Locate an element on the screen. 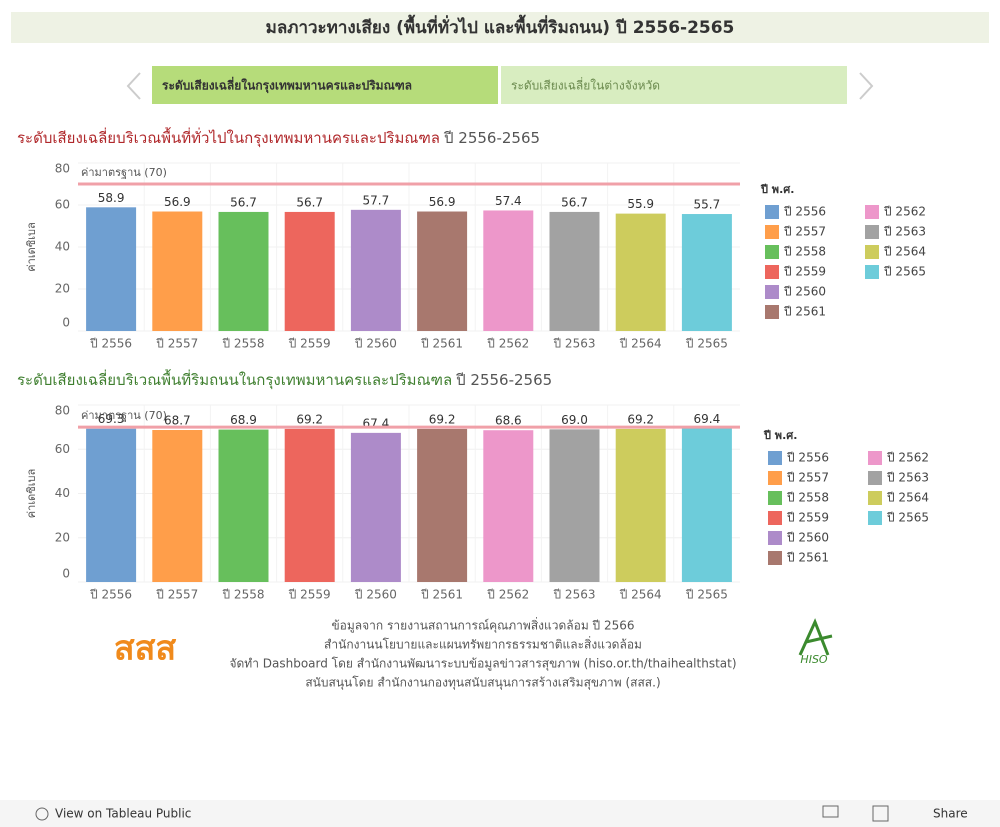 The width and height of the screenshot is (1000, 827). y-tick-label: 0 is located at coordinates (66, 574).